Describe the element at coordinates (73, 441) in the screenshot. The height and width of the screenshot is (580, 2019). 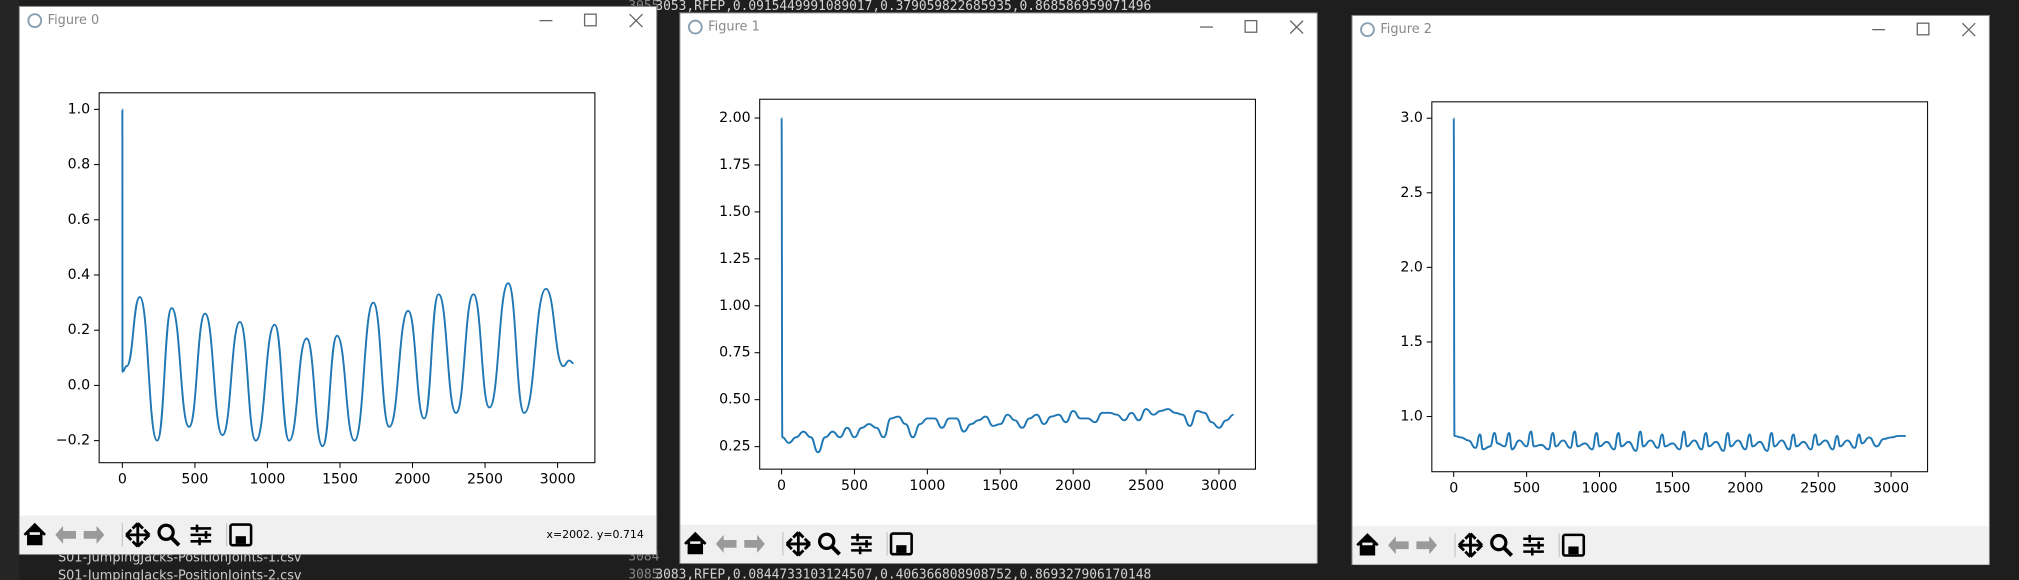
I see `y-tick-label: −0.2` at that location.